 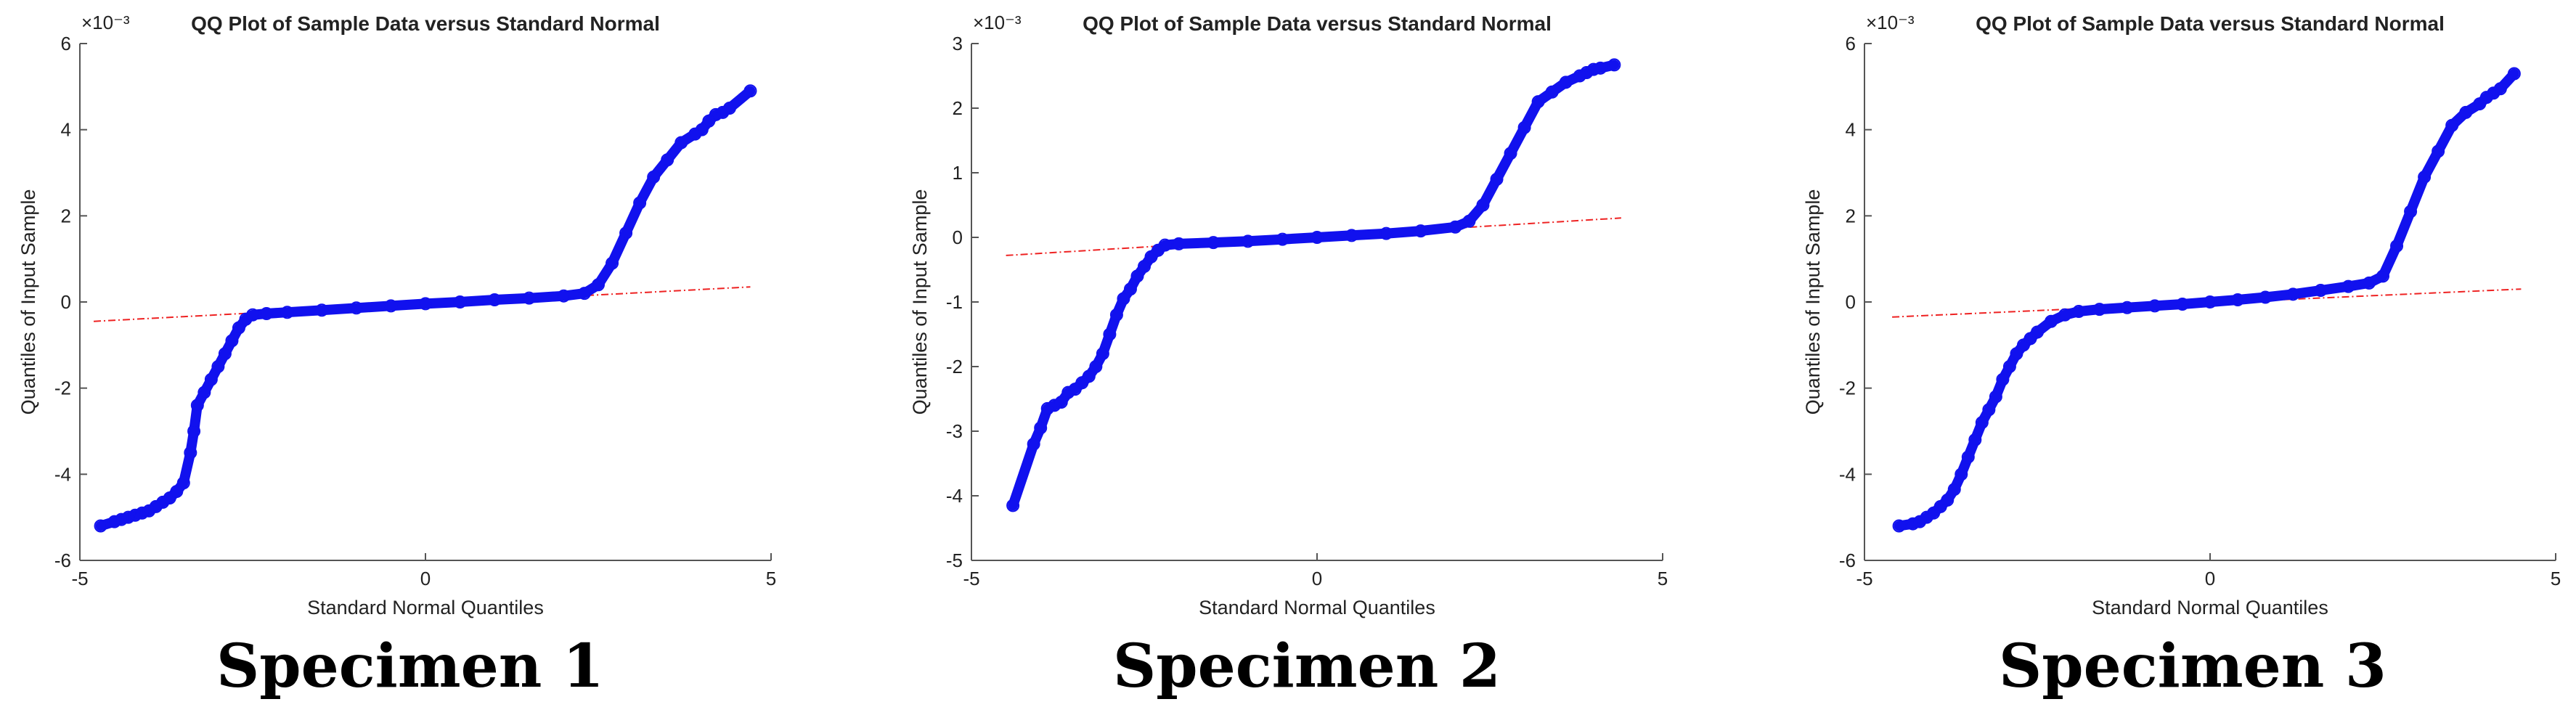 What do you see at coordinates (958, 237) in the screenshot?
I see `y-tick-label: 0` at bounding box center [958, 237].